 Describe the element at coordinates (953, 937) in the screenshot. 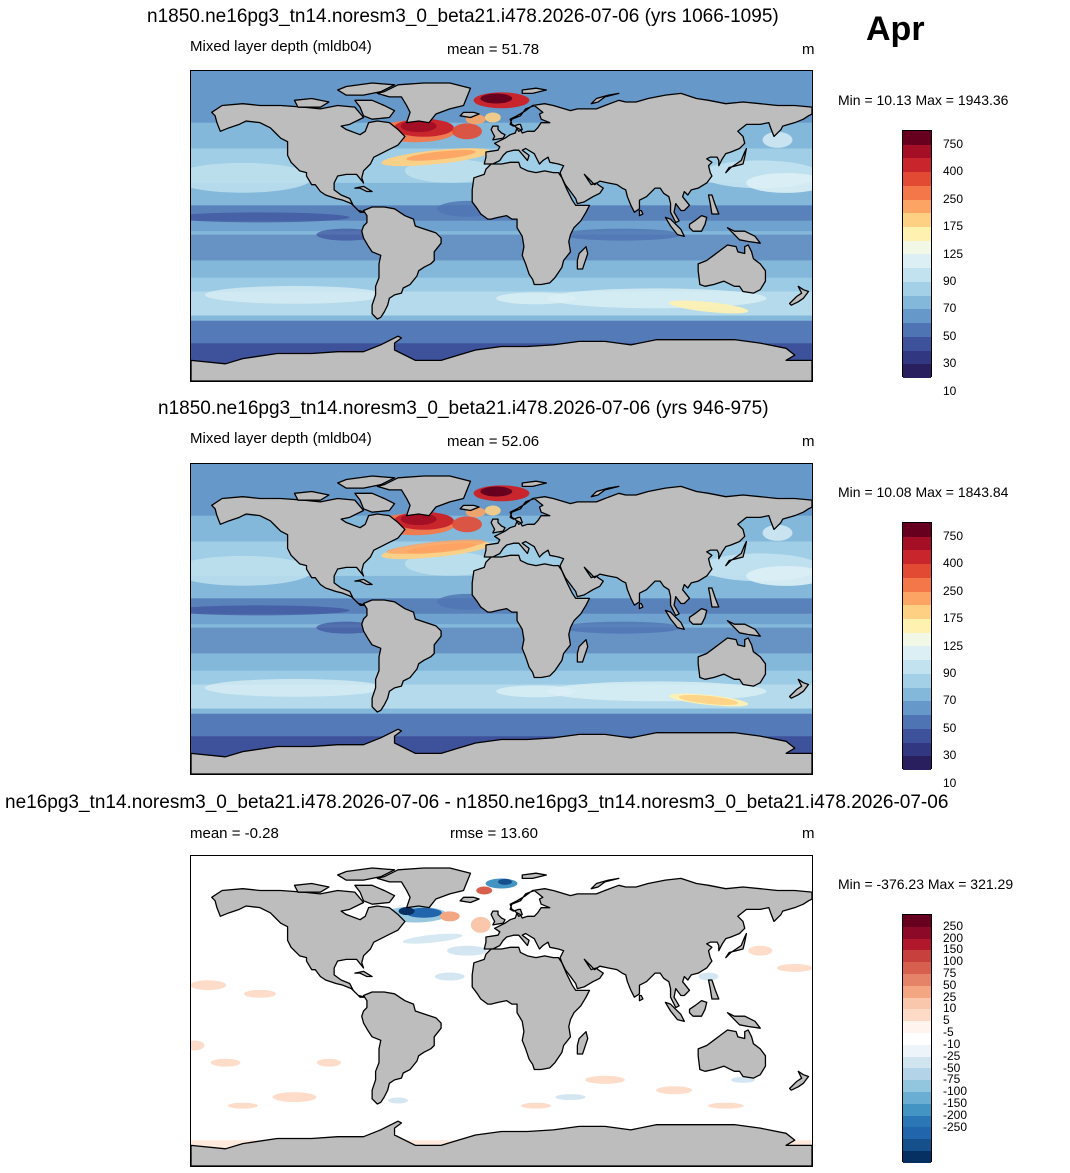

I see `colorbar-tick-label: 200` at that location.